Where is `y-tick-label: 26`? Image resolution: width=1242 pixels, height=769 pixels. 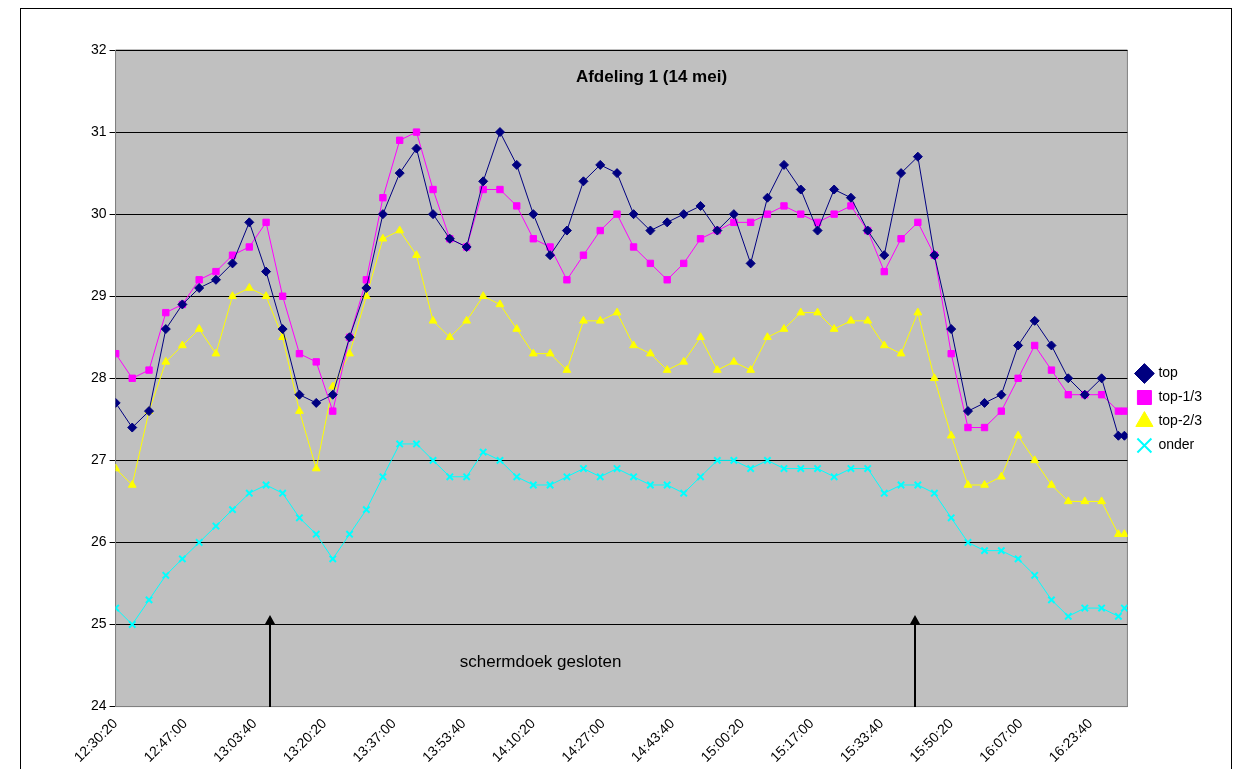
y-tick-label: 26 is located at coordinates (98, 541).